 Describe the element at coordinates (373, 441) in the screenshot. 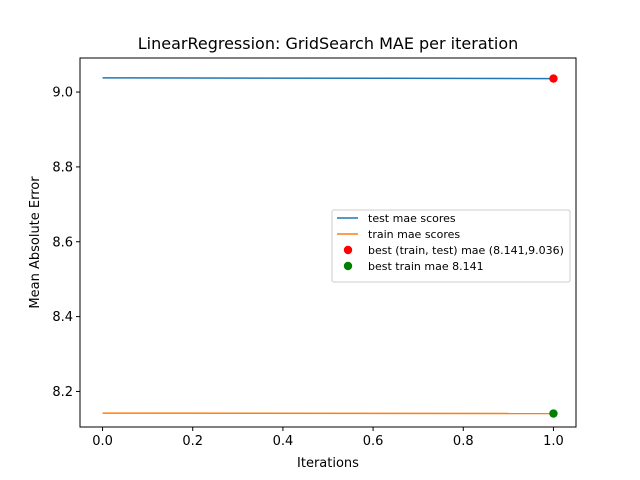

I see `x-tick-label: 0.6` at that location.